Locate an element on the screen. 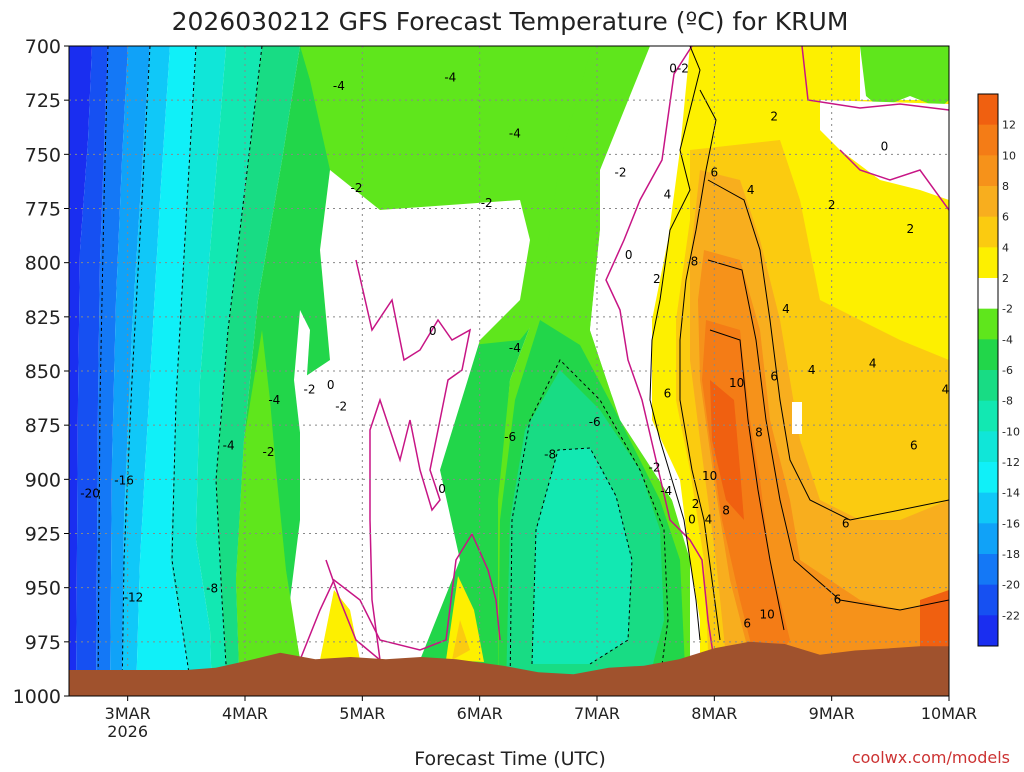 This screenshot has height=772, width=1024. x-tick-label: 6MAR is located at coordinates (480, 713).